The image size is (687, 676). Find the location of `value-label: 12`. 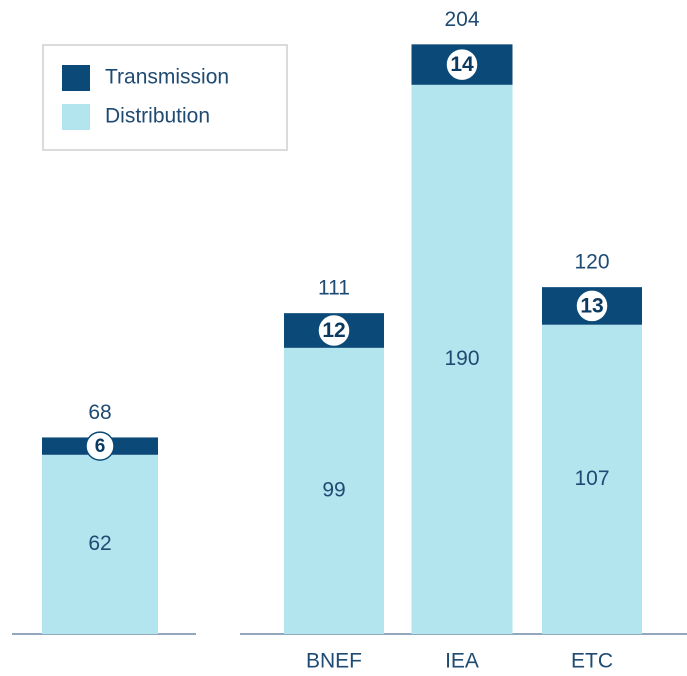

value-label: 12 is located at coordinates (333, 330).